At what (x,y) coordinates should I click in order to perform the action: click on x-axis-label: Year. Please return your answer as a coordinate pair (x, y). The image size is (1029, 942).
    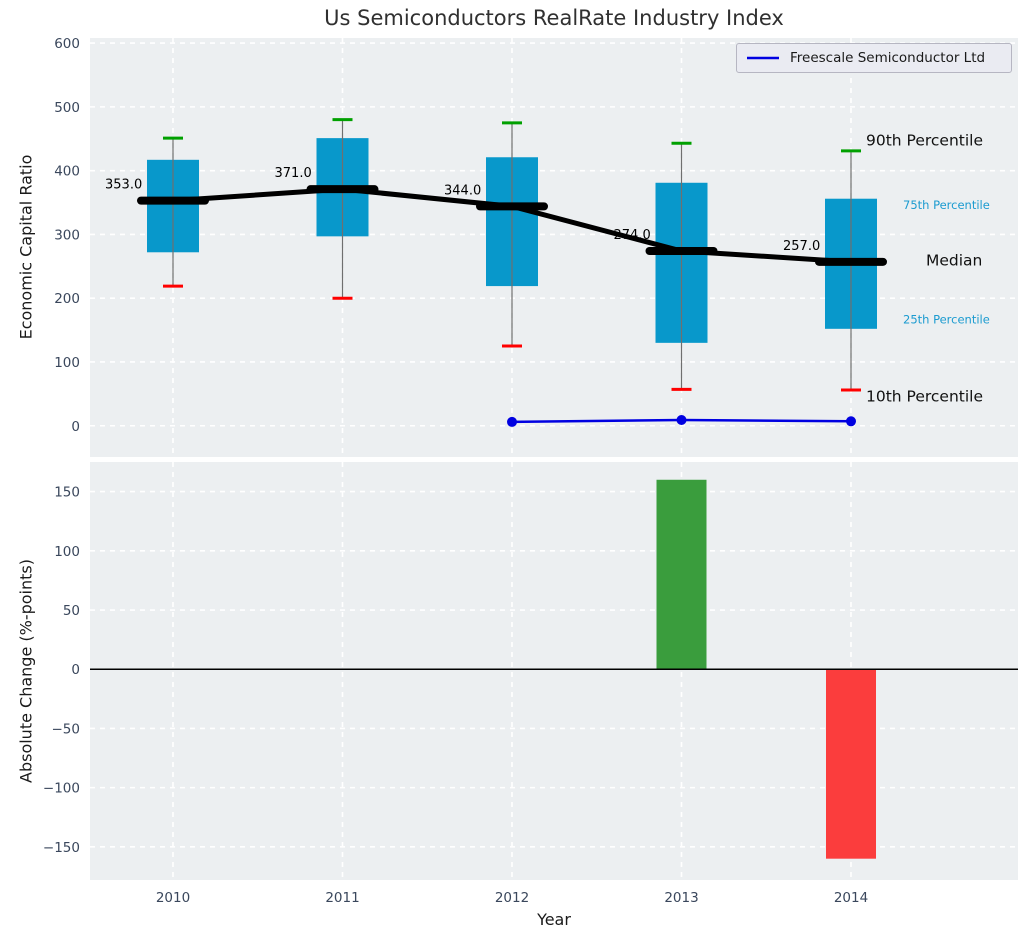
    Looking at the image, I should click on (554, 919).